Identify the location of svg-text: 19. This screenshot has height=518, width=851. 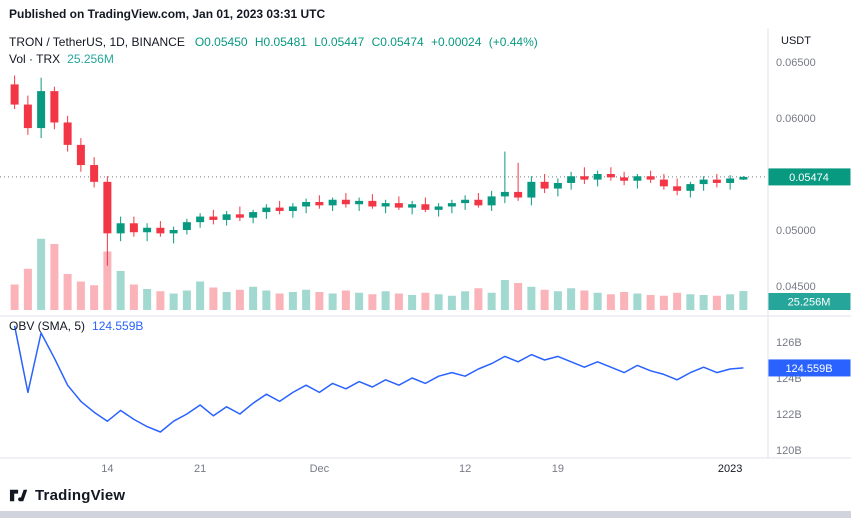
(558, 469).